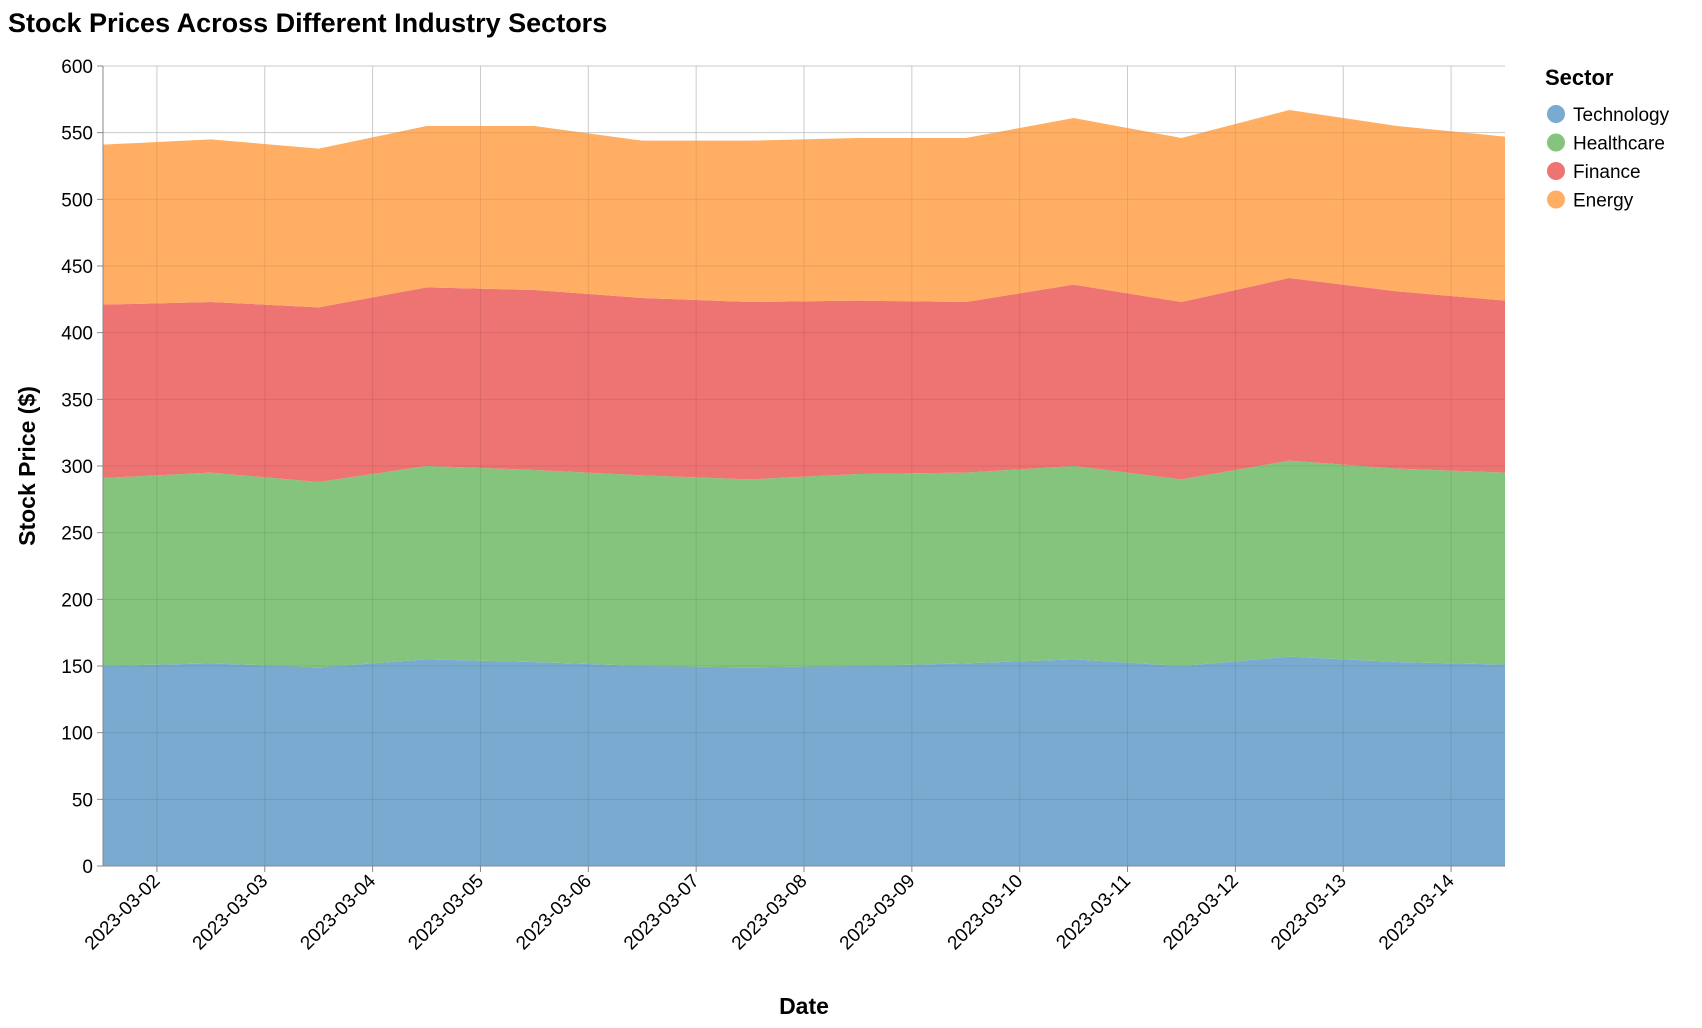  I want to click on legend: Sector Technology Healthcare Finance Energy, so click(1607, 138).